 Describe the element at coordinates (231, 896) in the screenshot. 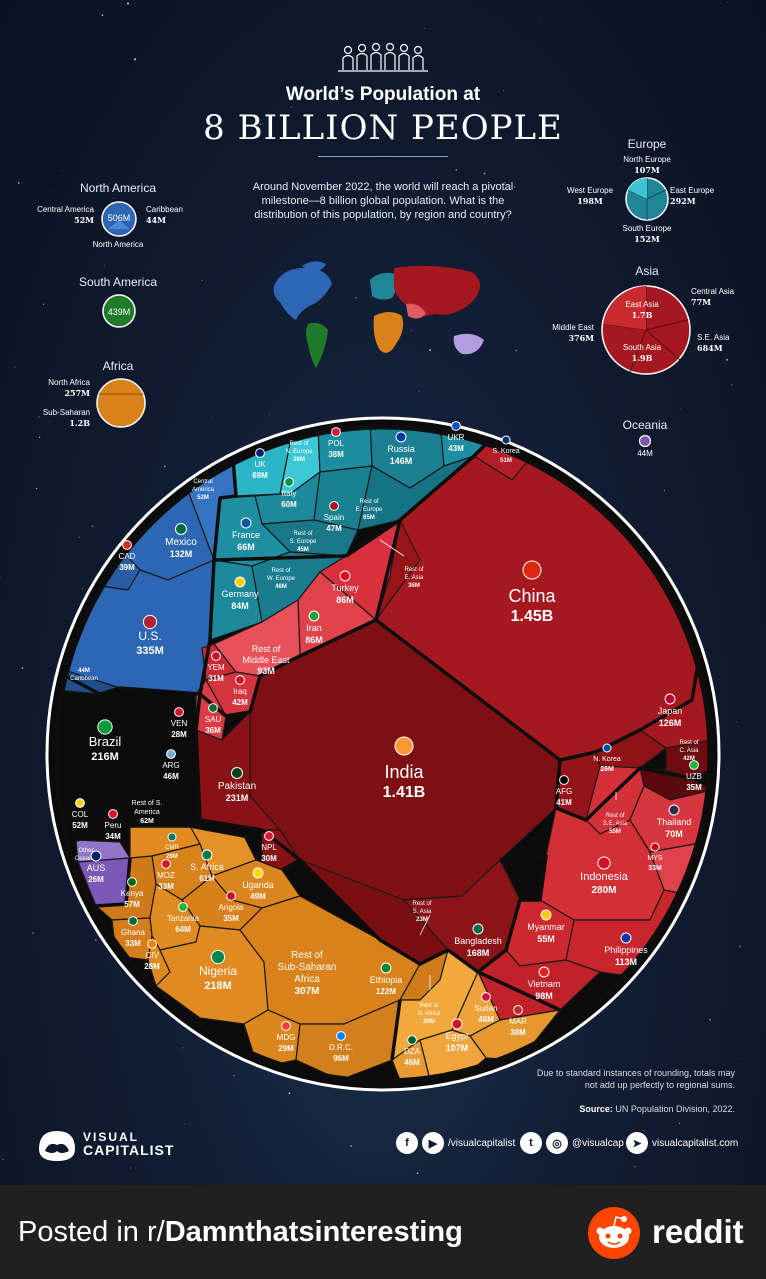

I see `flag-angola-icon` at that location.